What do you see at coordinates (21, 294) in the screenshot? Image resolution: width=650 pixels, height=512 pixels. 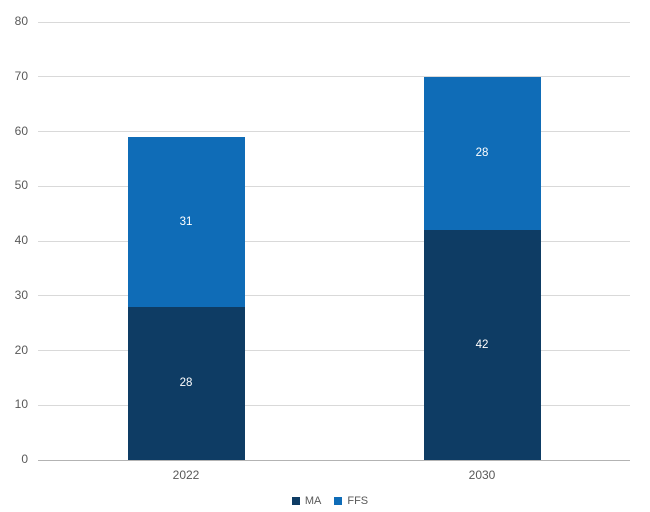 I see `y-tick-label: 30` at bounding box center [21, 294].